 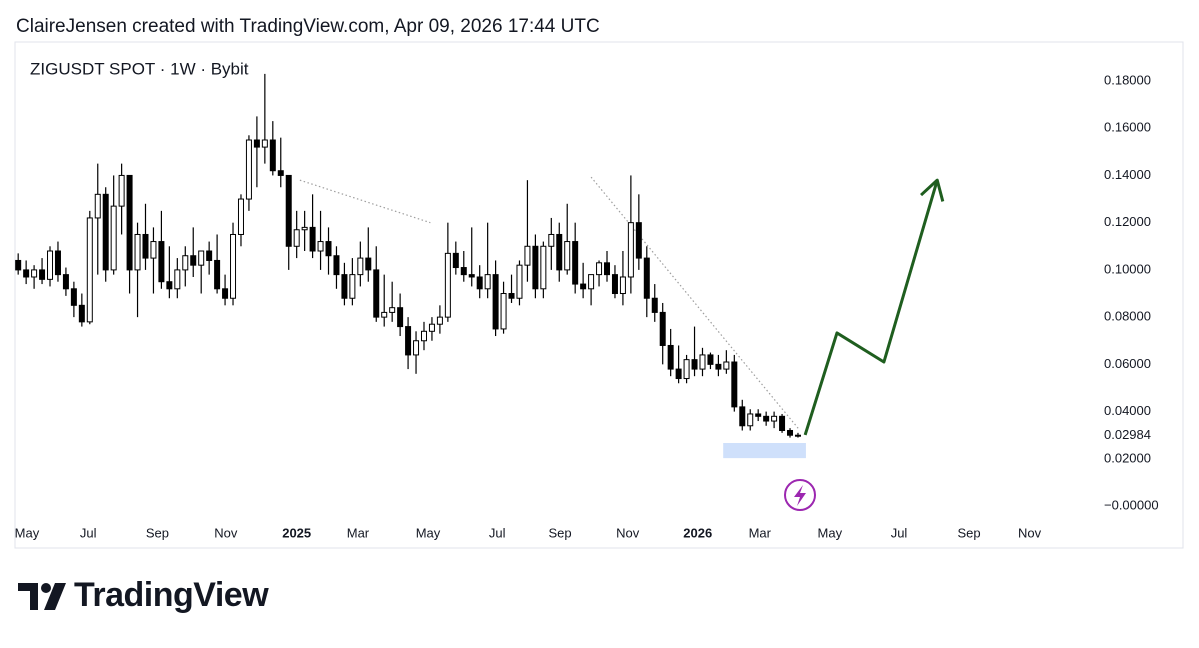 I want to click on x-tick-label: 2025, so click(x=296, y=532).